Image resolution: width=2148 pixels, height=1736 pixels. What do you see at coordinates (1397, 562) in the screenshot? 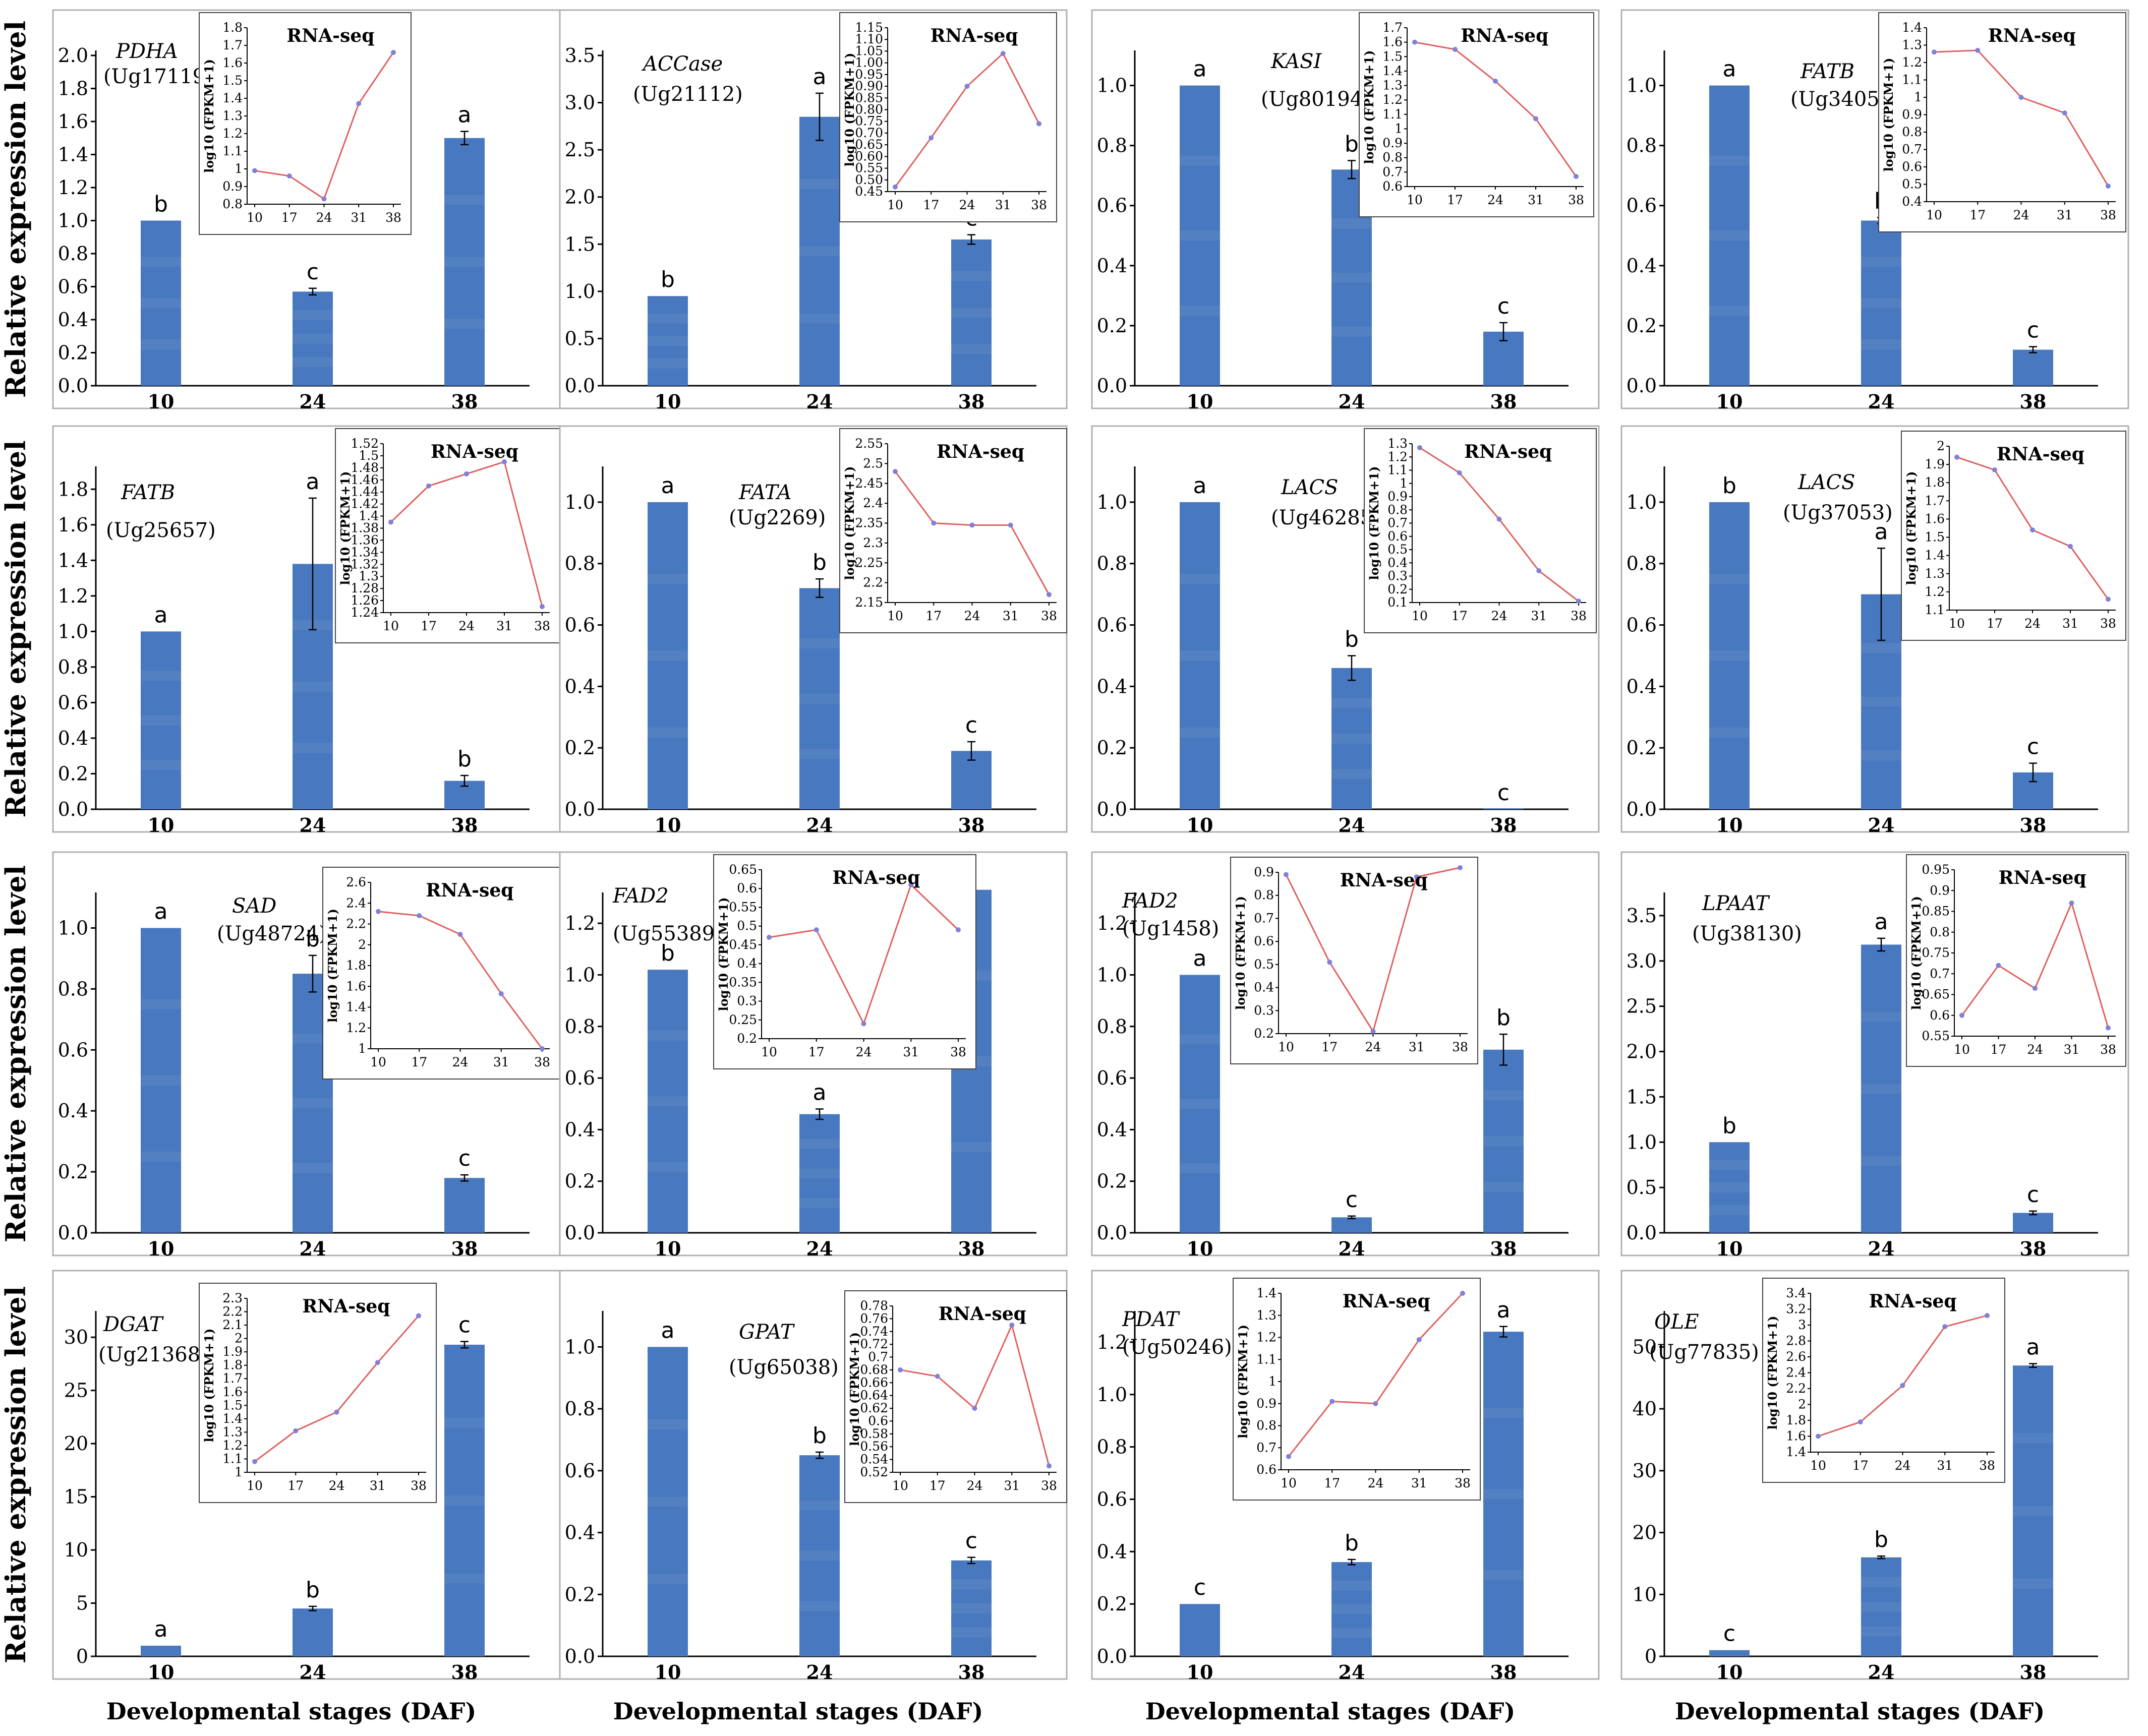
I see `inset-y-tick-label: 0.4` at bounding box center [1397, 562].